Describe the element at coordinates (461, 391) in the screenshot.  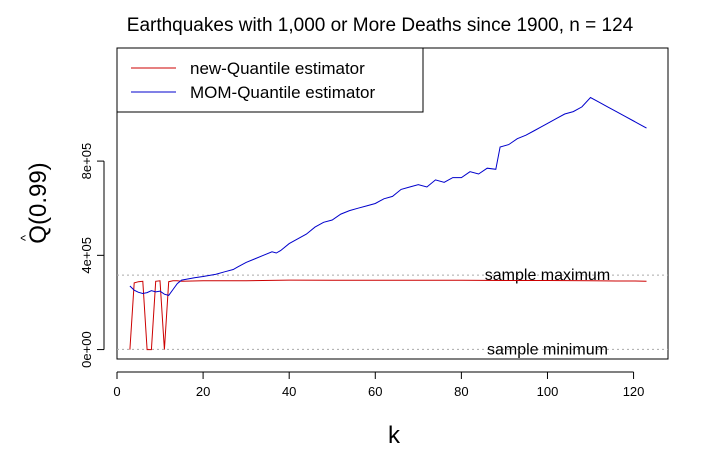
I see `x-tick-label: 80` at that location.